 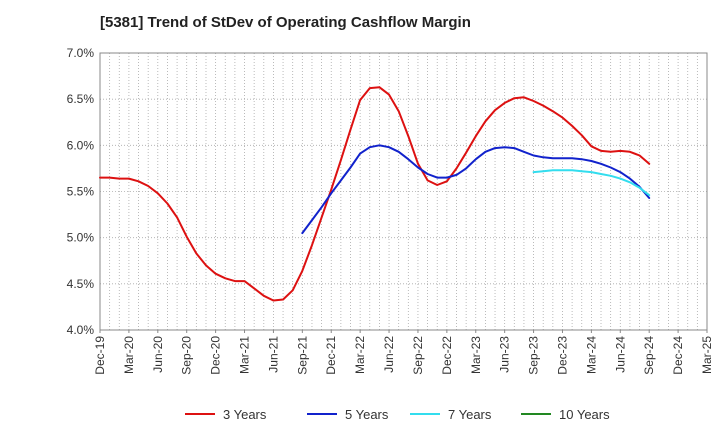 What do you see at coordinates (245, 355) in the screenshot?
I see `x-tick-label: Mar-21` at bounding box center [245, 355].